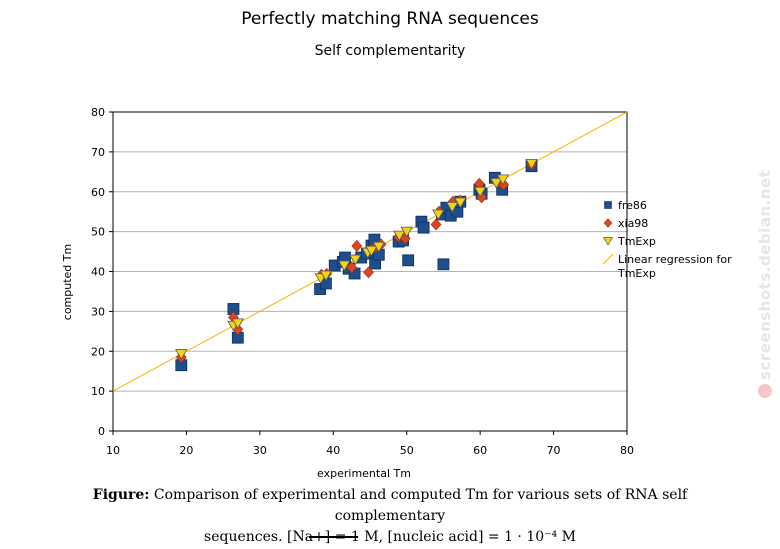 Image resolution: width=780 pixels, height=549 pixels. I want to click on y-tick-label-60: 60, so click(98, 192).